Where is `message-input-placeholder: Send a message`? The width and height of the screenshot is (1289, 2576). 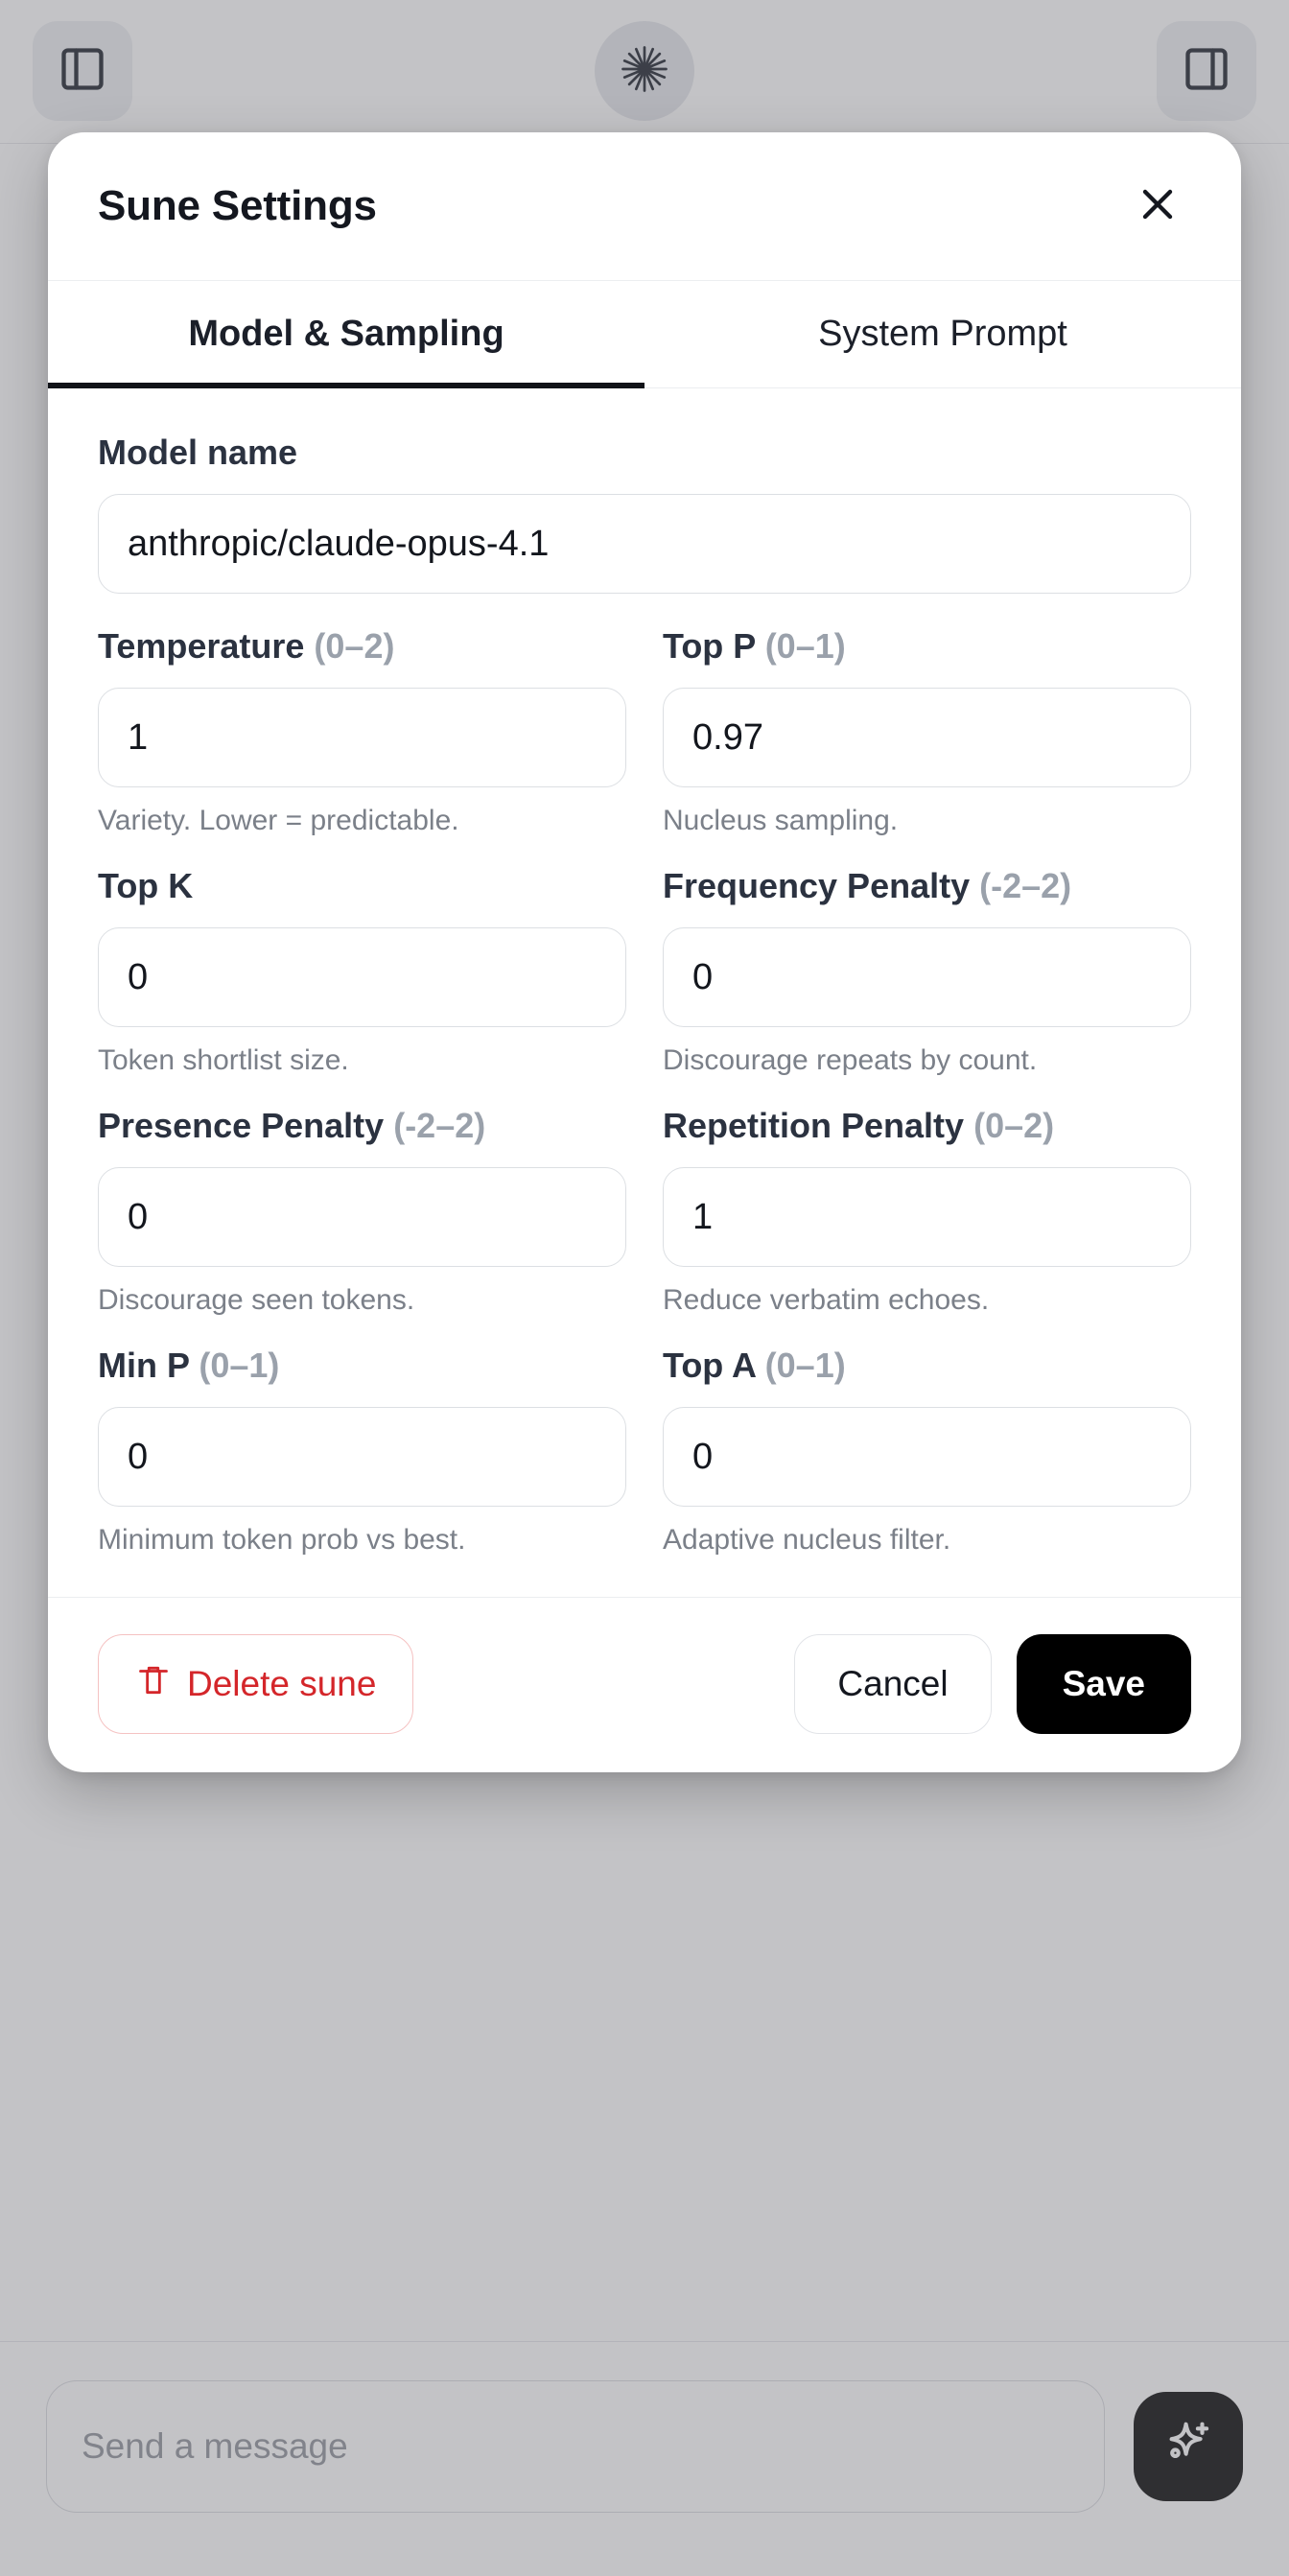
message-input-placeholder: Send a message is located at coordinates (215, 2446).